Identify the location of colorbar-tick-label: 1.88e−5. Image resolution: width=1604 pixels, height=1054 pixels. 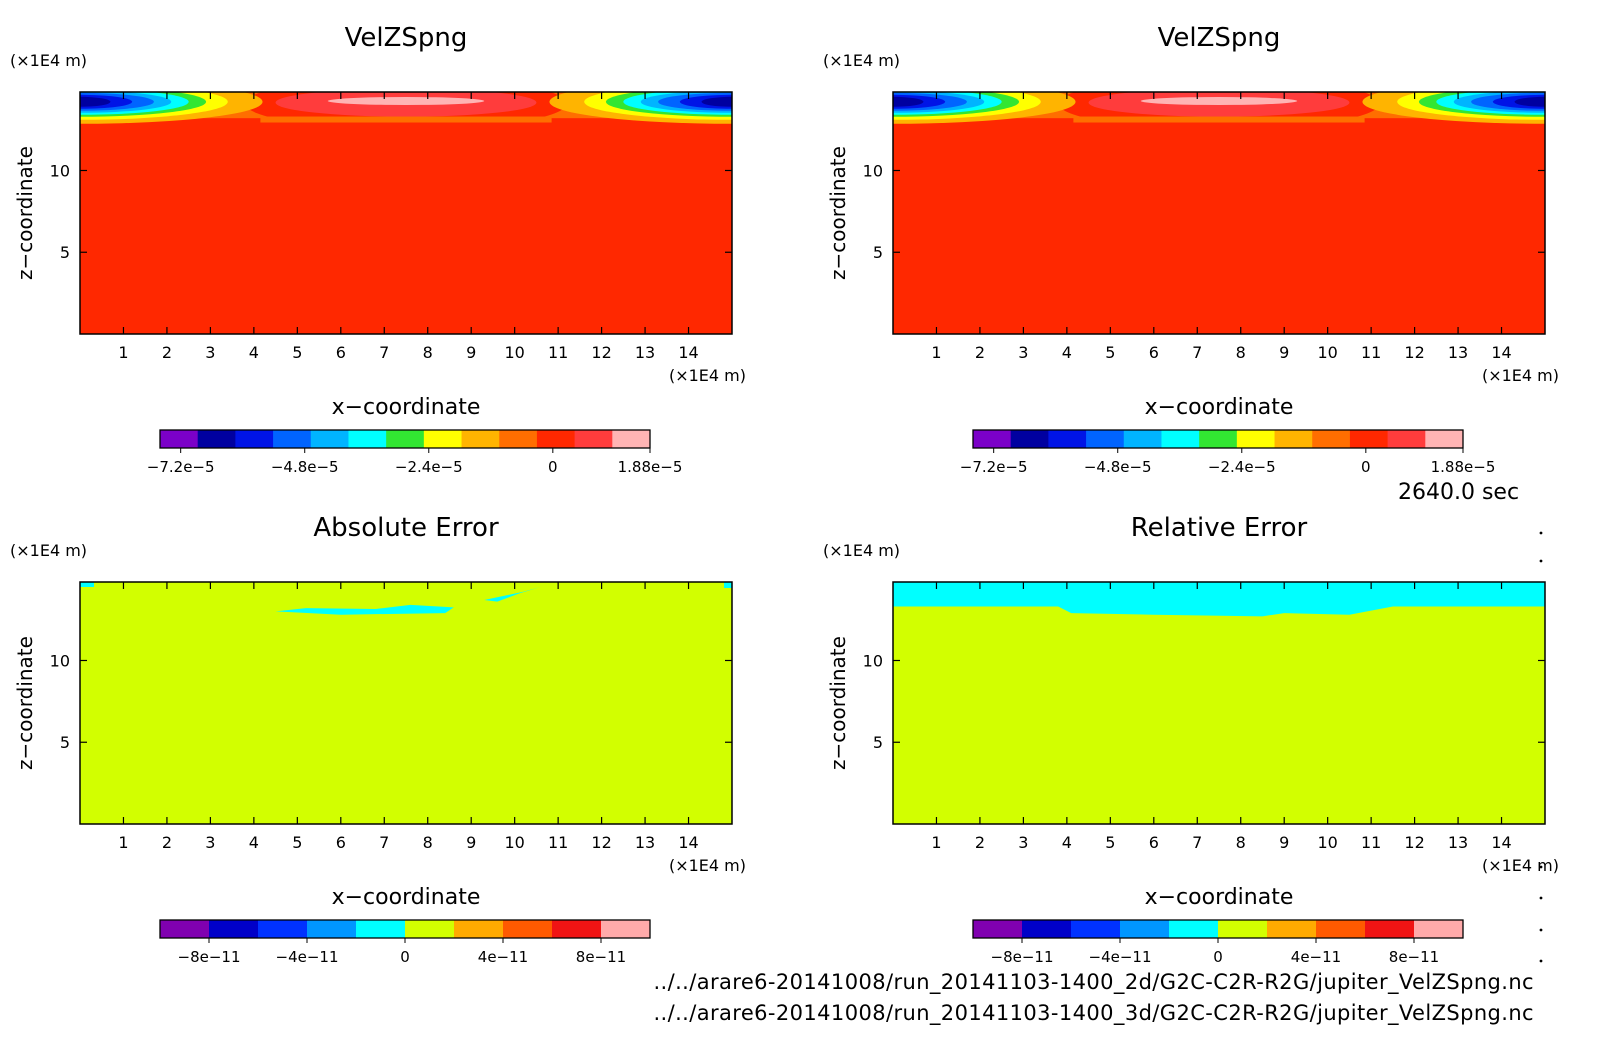
(650, 467).